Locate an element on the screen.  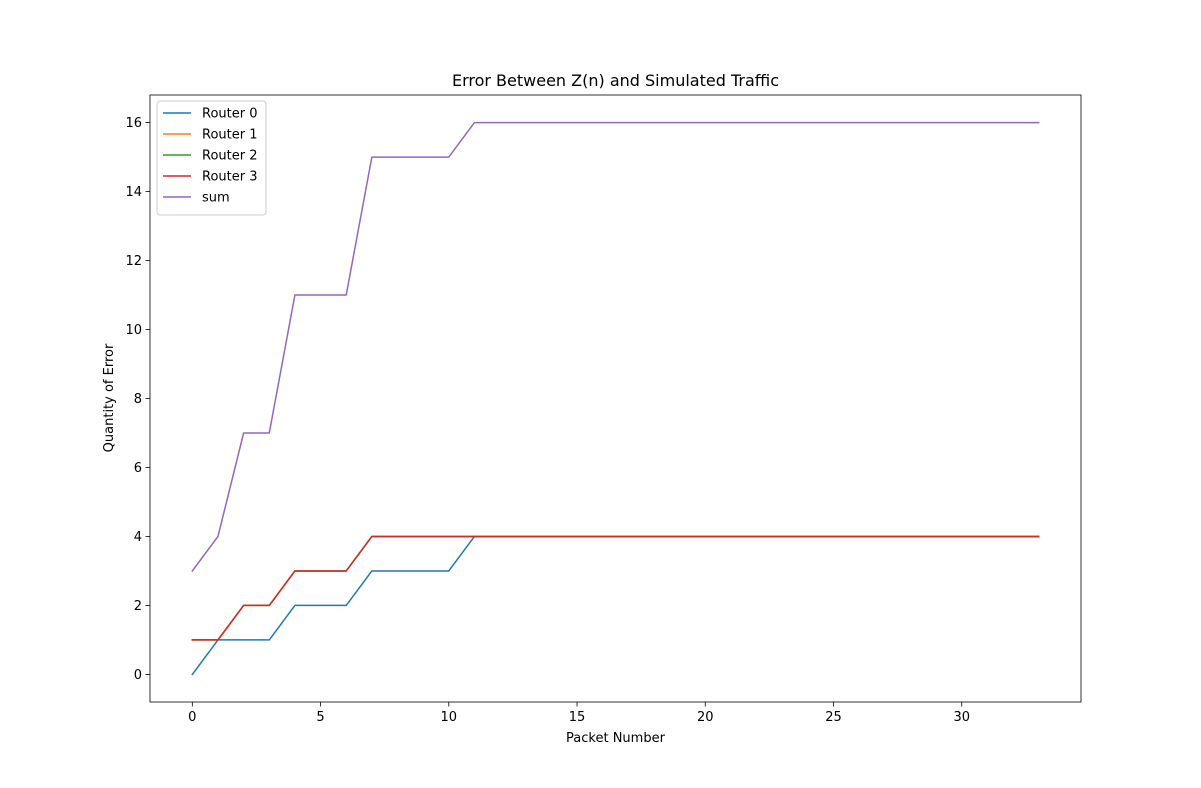
x-tick-label: 5 is located at coordinates (320, 717).